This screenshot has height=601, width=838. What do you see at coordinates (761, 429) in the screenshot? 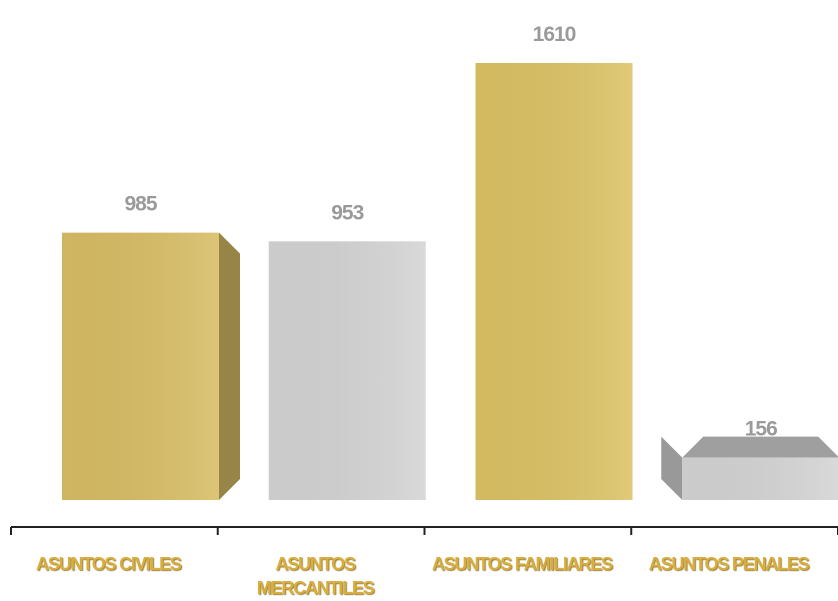
I see `value-label: 156` at bounding box center [761, 429].